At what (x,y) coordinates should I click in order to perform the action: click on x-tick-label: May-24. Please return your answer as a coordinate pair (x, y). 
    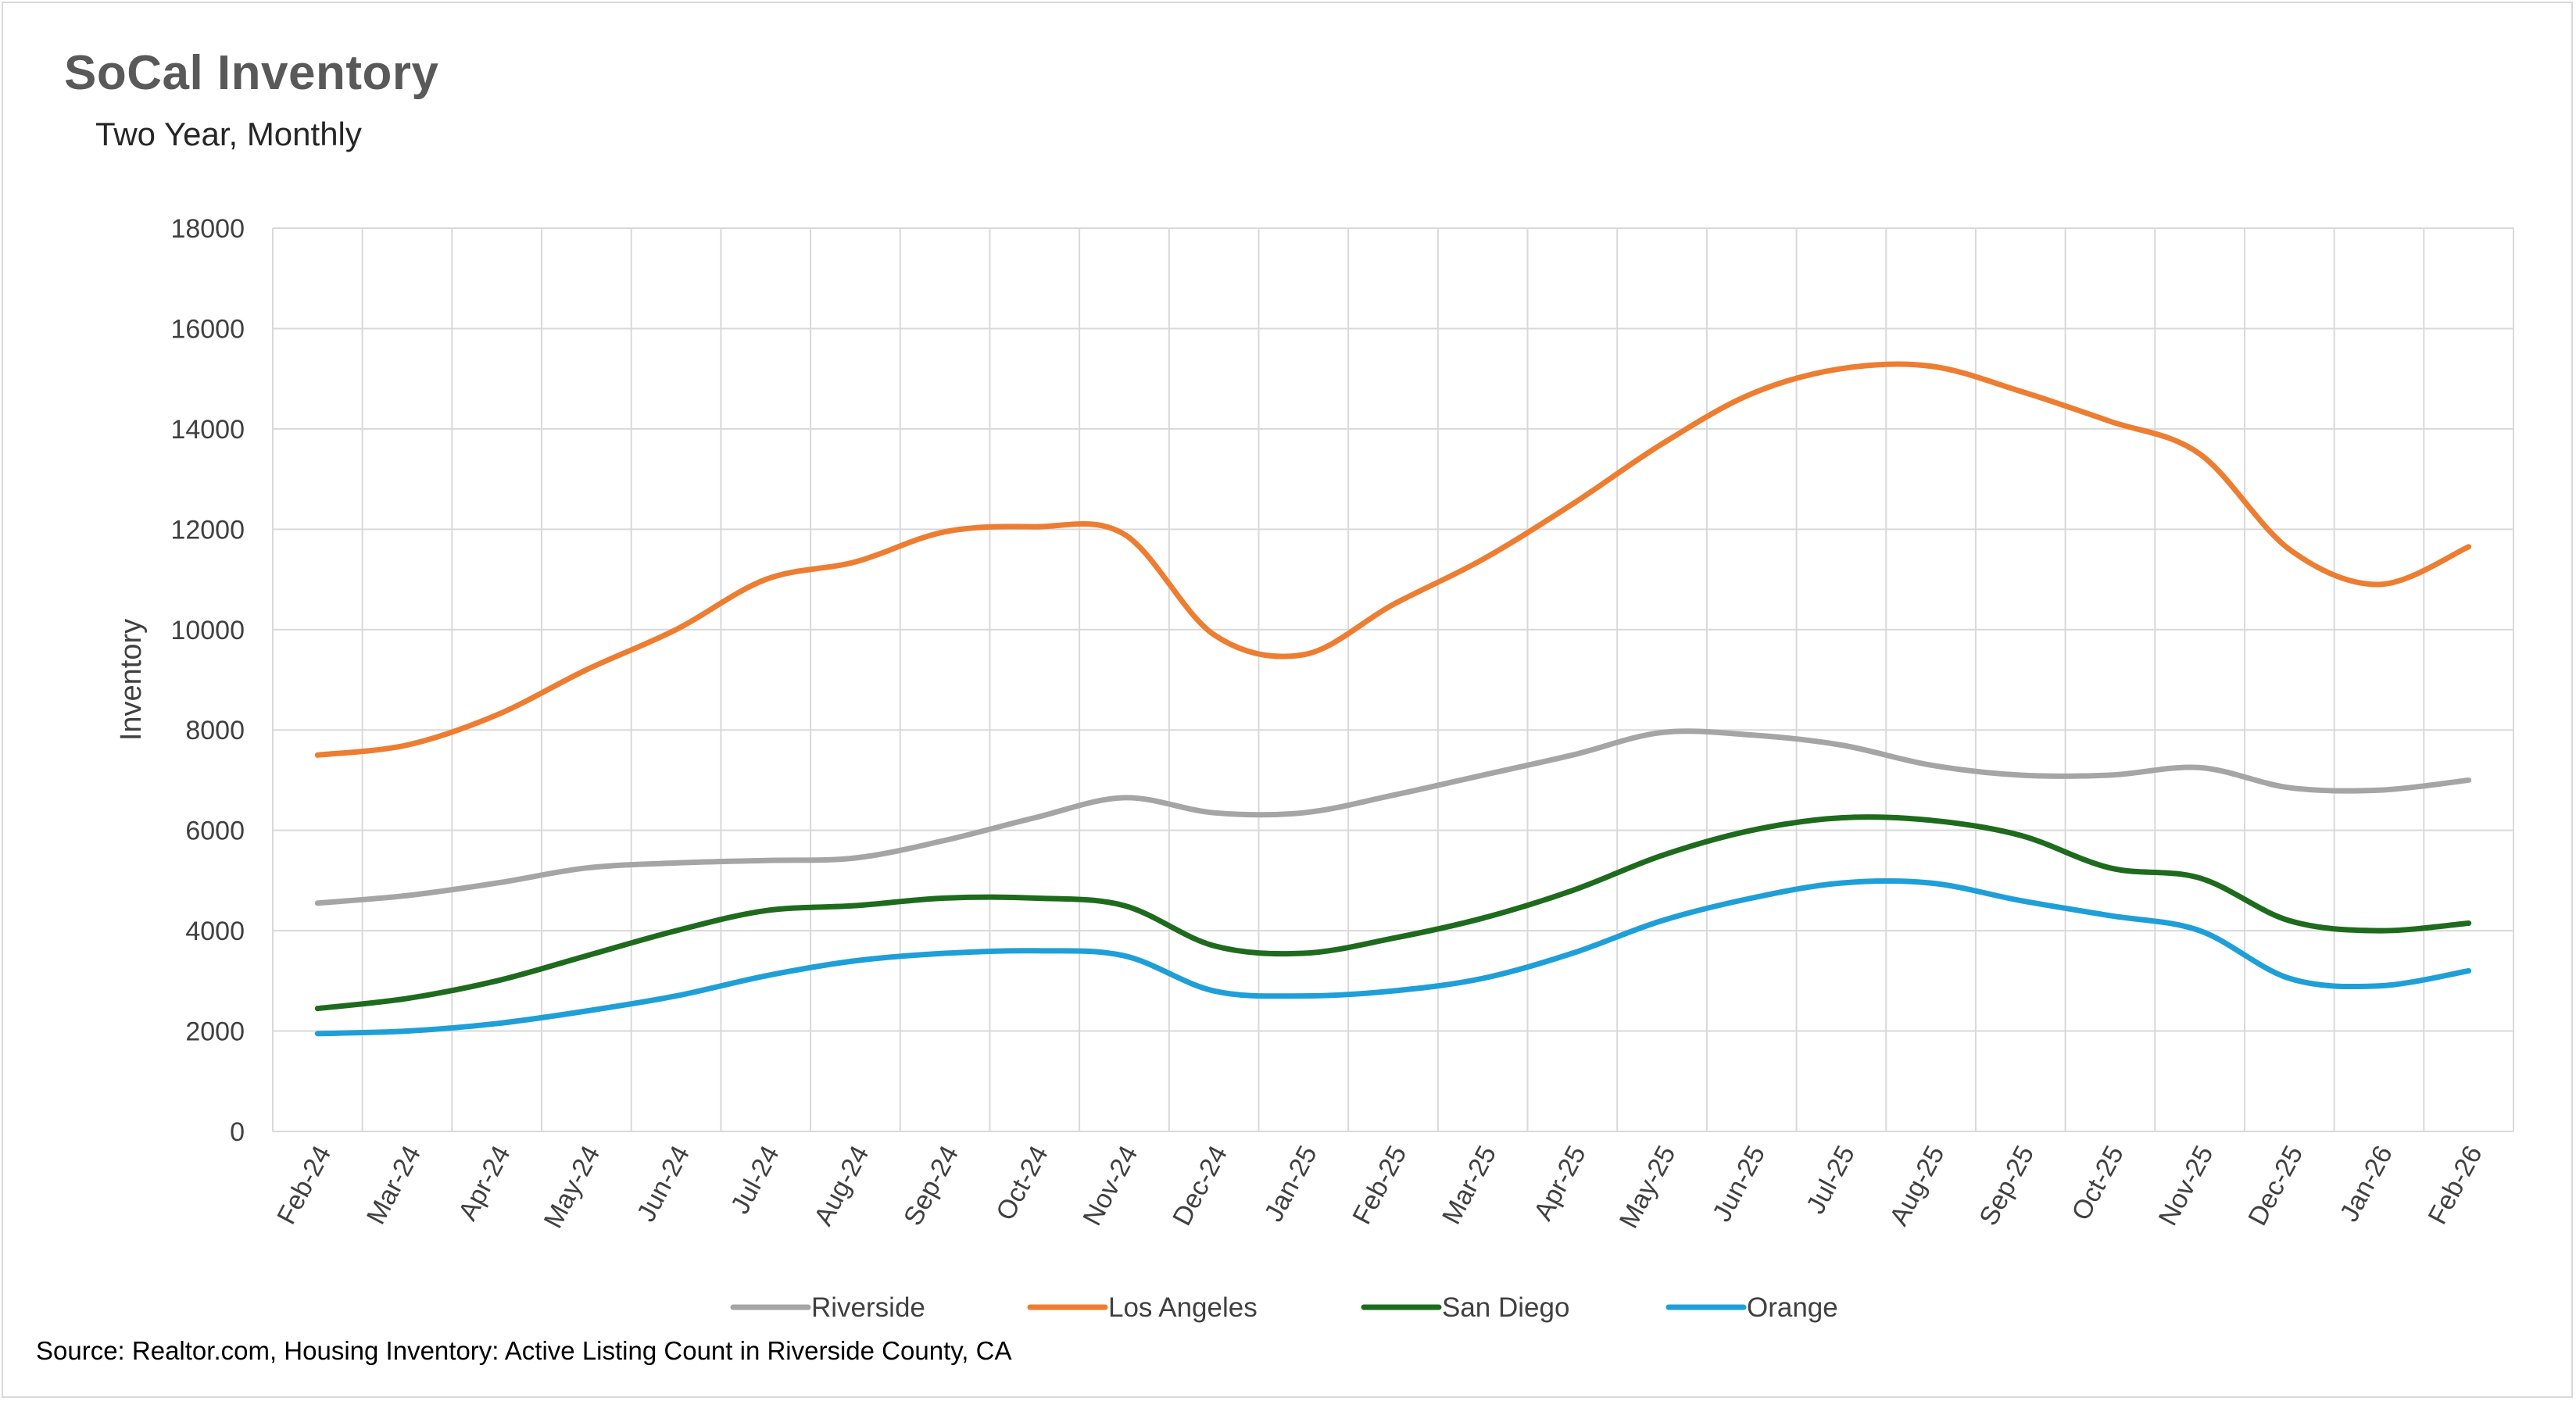
    Looking at the image, I should click on (572, 1187).